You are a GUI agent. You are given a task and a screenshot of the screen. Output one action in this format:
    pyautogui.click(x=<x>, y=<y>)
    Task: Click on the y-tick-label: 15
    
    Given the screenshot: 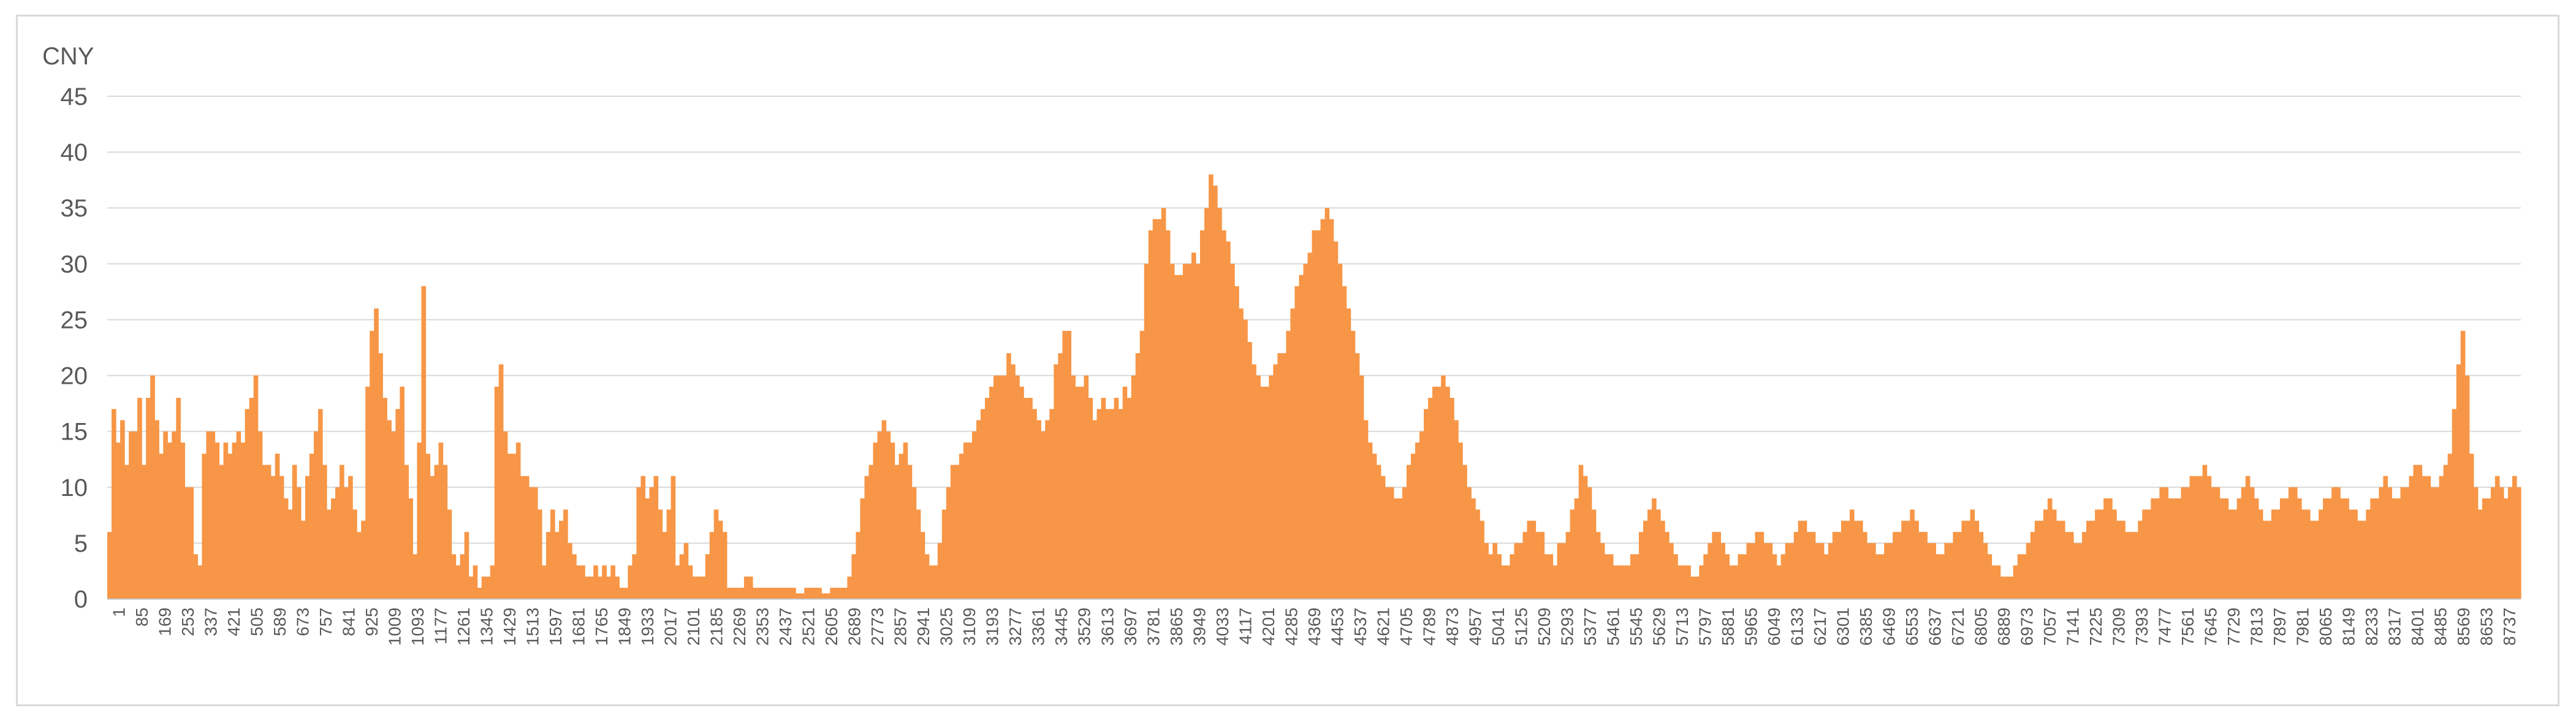 What is the action you would take?
    pyautogui.click(x=74, y=432)
    